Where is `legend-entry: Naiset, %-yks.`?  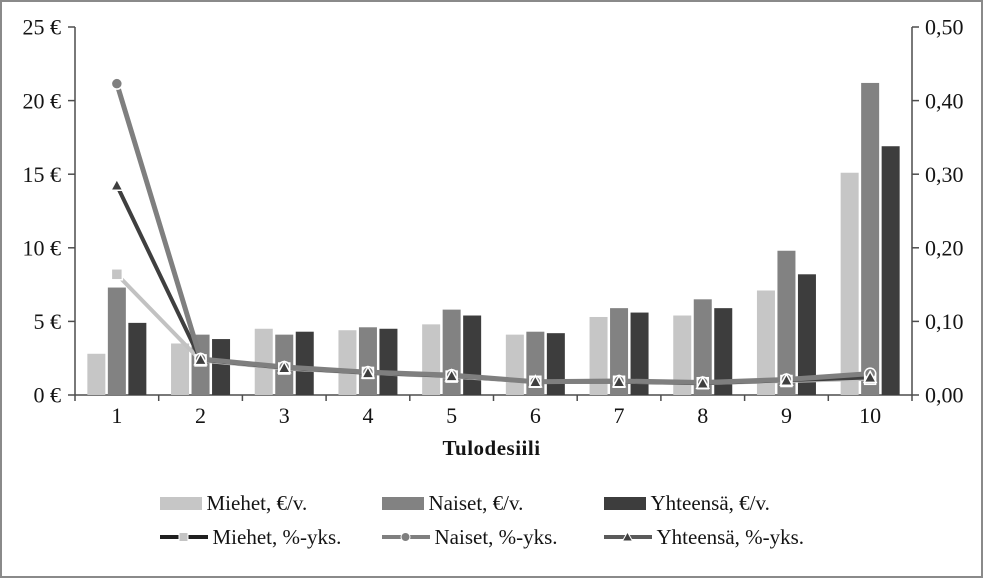 legend-entry: Naiset, %-yks. is located at coordinates (492, 537).